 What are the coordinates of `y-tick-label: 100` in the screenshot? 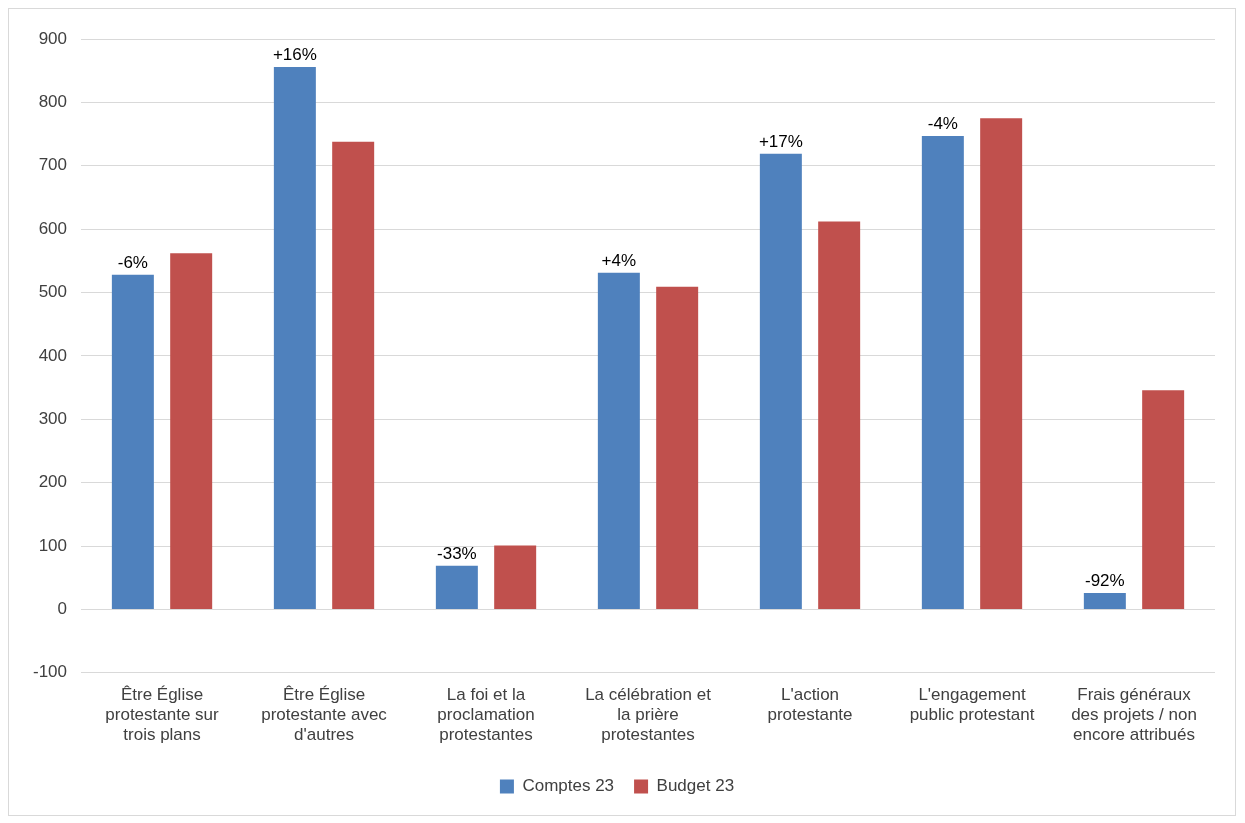 It's located at (53, 545).